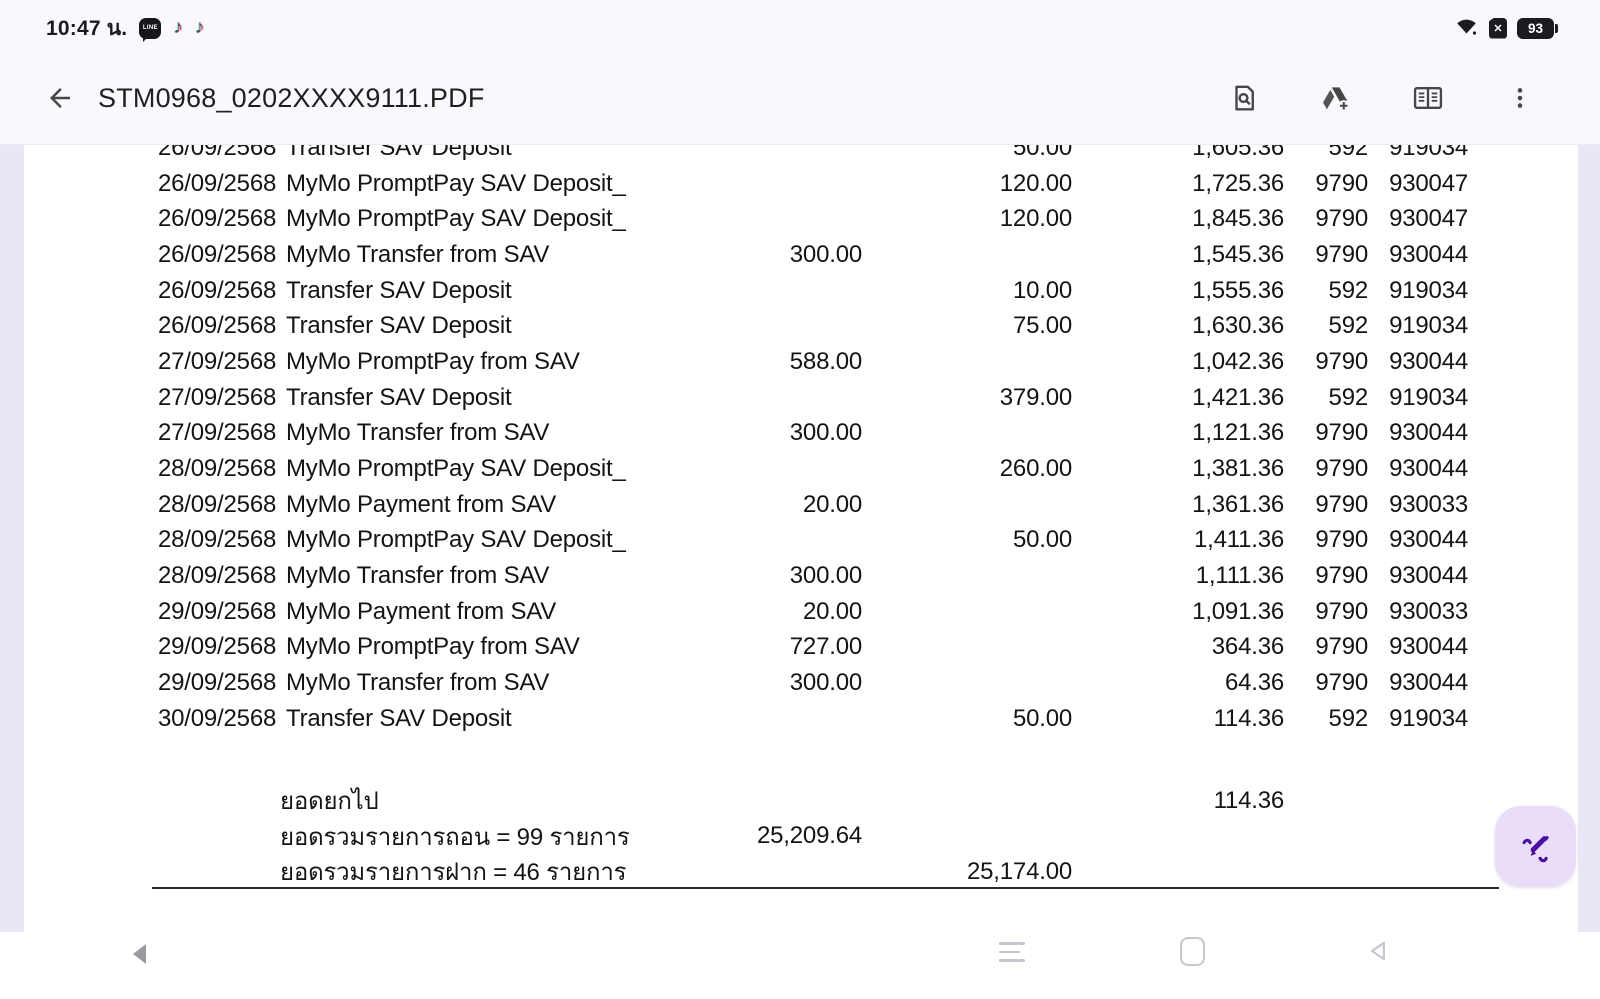  Describe the element at coordinates (217, 504) in the screenshot. I see `cell-date: 28/09/2568` at that location.